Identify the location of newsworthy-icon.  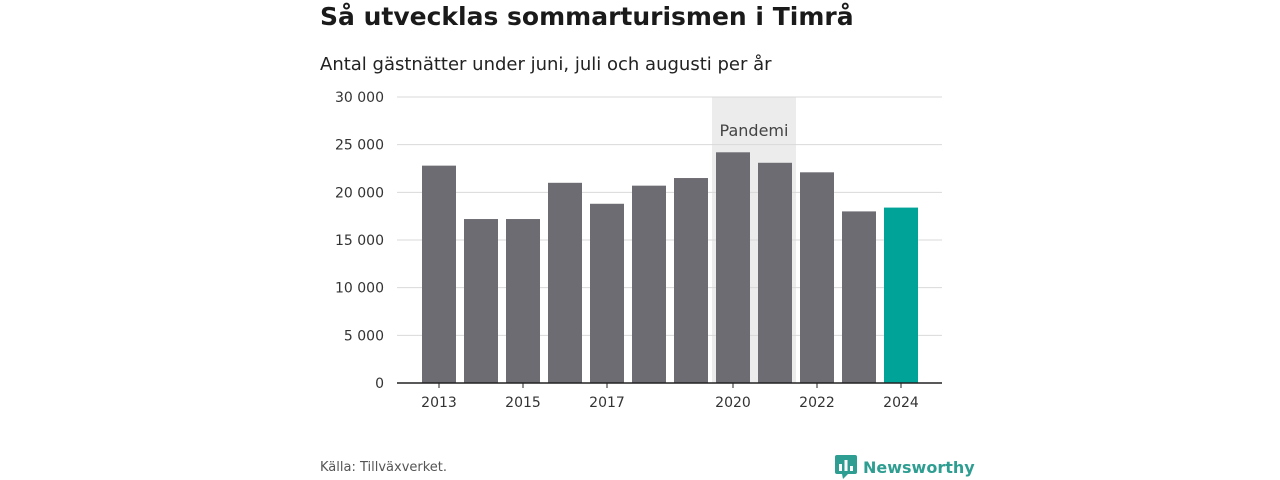
(846, 467).